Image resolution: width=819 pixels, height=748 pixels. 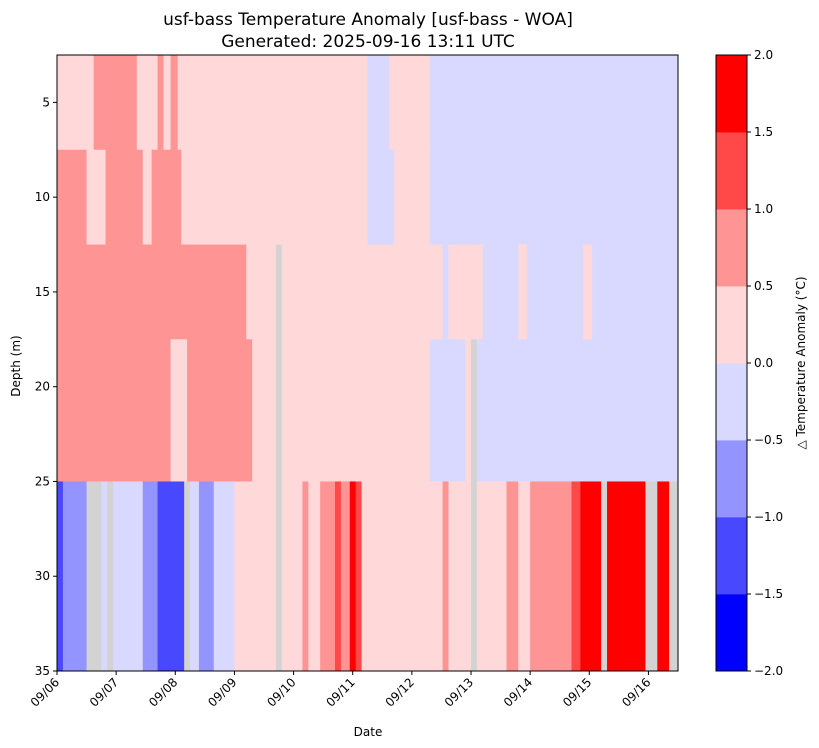 What do you see at coordinates (222, 692) in the screenshot?
I see `x-tick-label: 09/09` at bounding box center [222, 692].